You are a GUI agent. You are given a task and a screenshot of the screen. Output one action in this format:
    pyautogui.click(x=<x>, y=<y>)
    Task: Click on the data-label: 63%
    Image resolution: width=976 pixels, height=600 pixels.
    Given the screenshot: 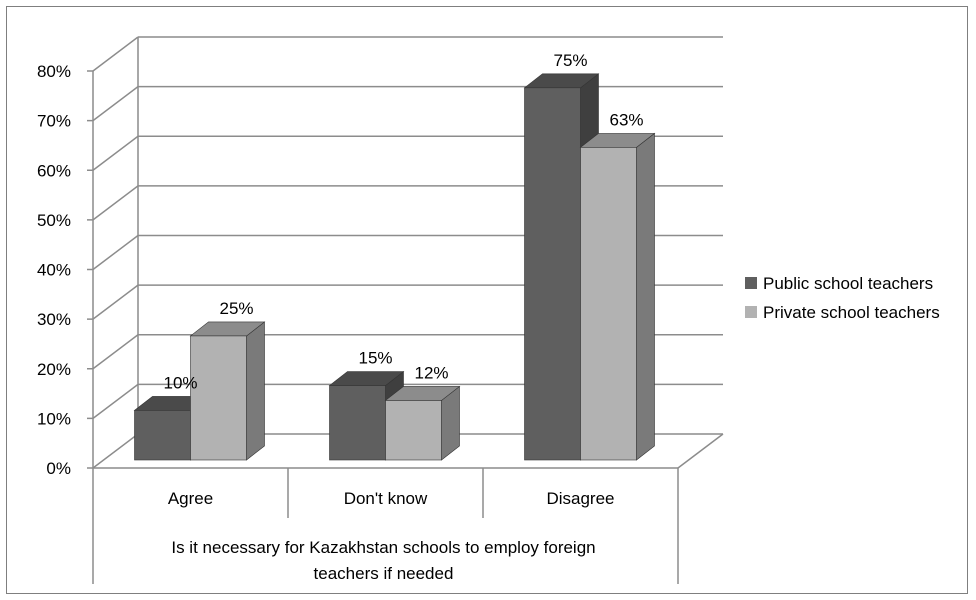 What is the action you would take?
    pyautogui.click(x=626, y=119)
    